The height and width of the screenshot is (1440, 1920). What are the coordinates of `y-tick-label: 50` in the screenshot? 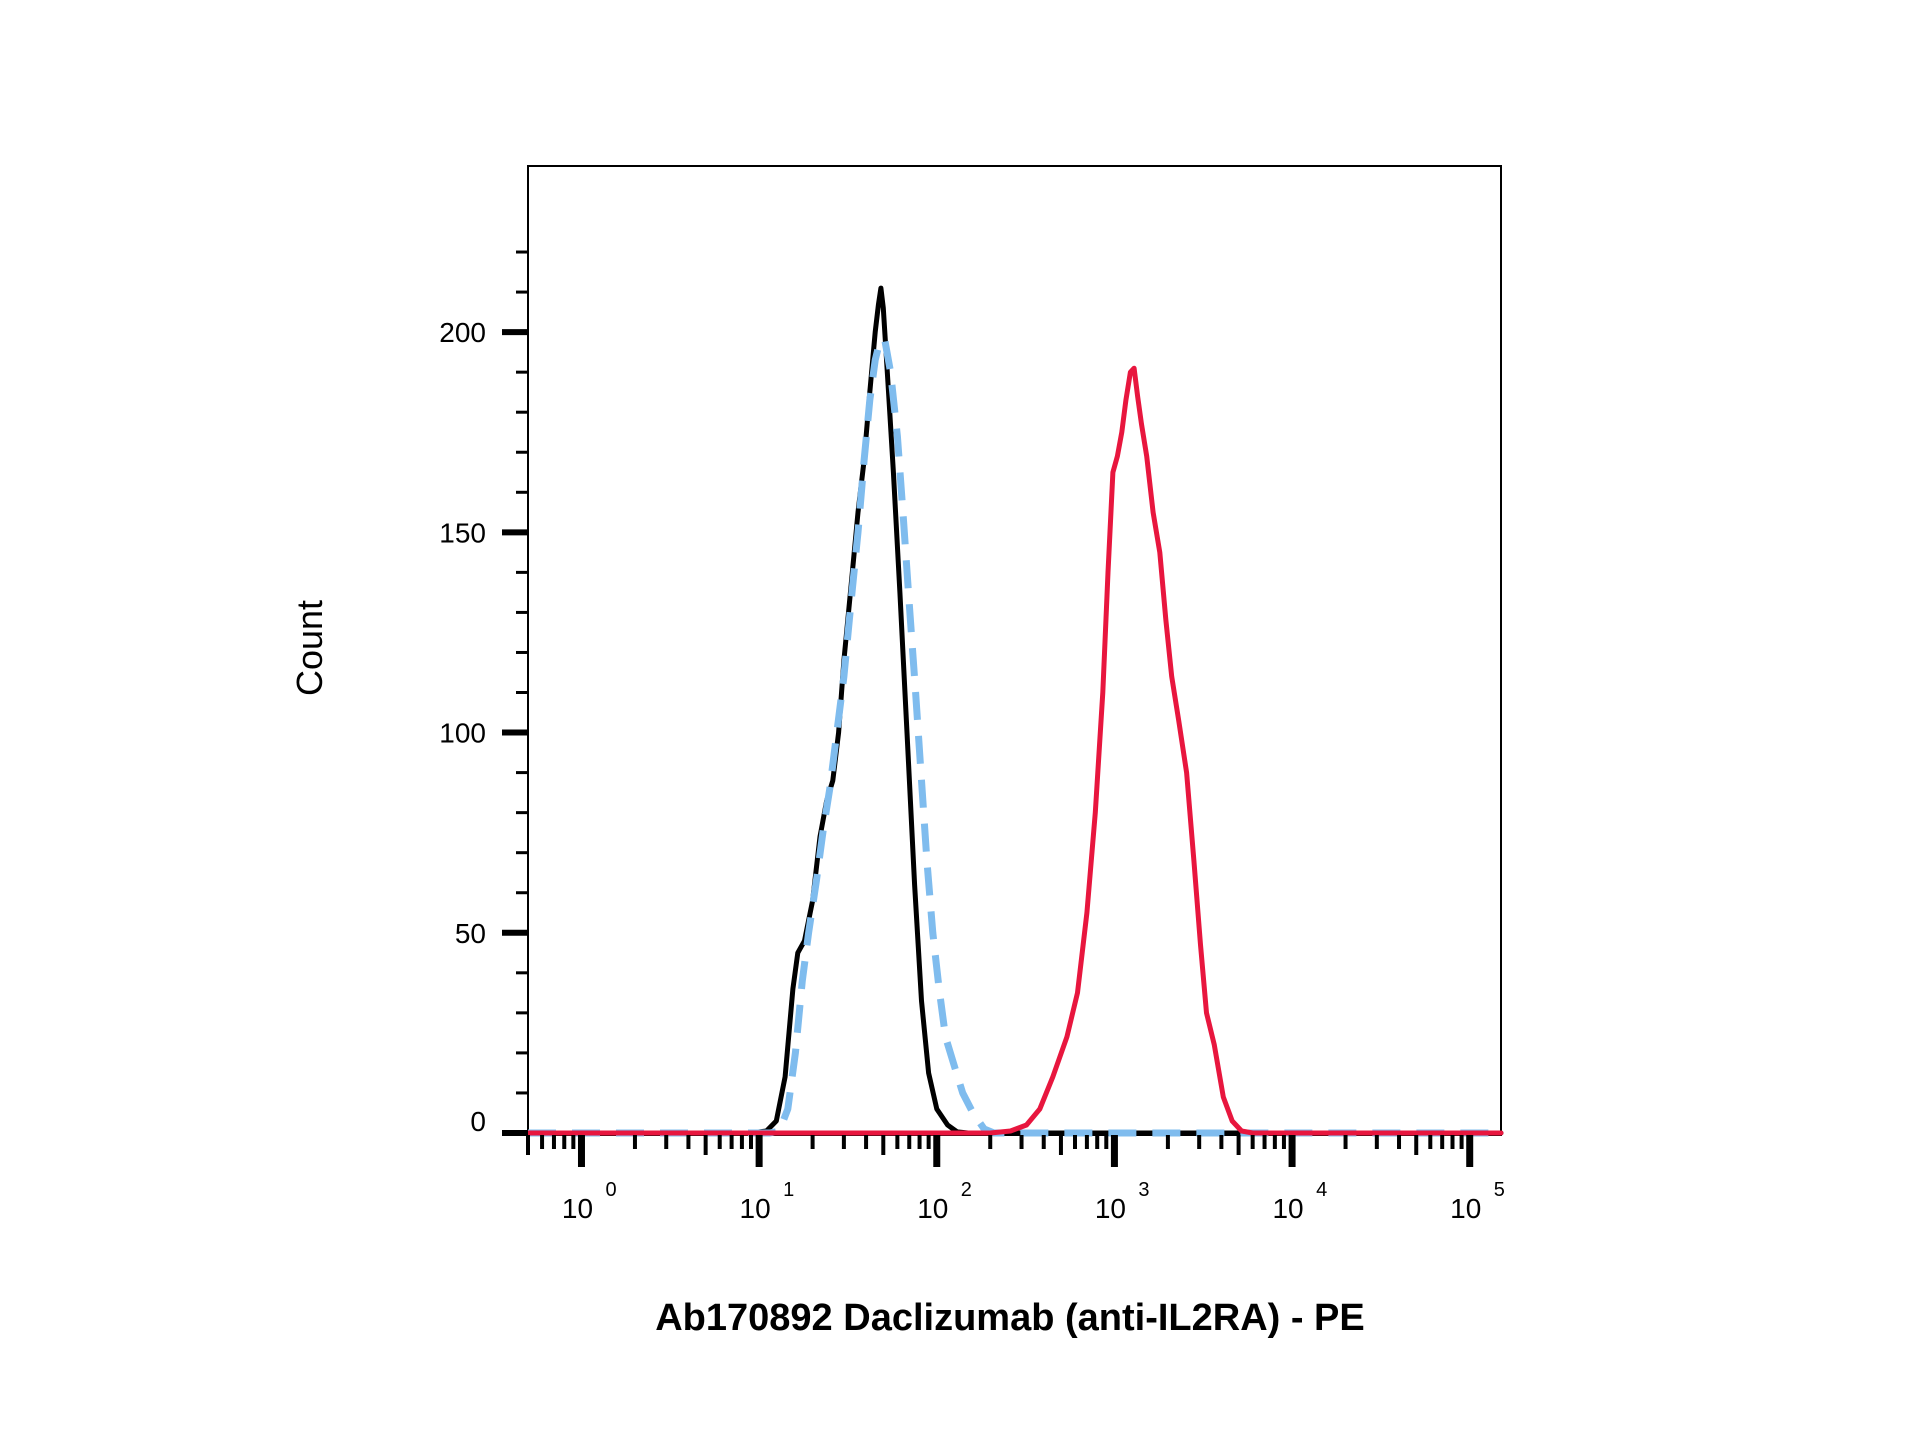 It's located at (470, 933).